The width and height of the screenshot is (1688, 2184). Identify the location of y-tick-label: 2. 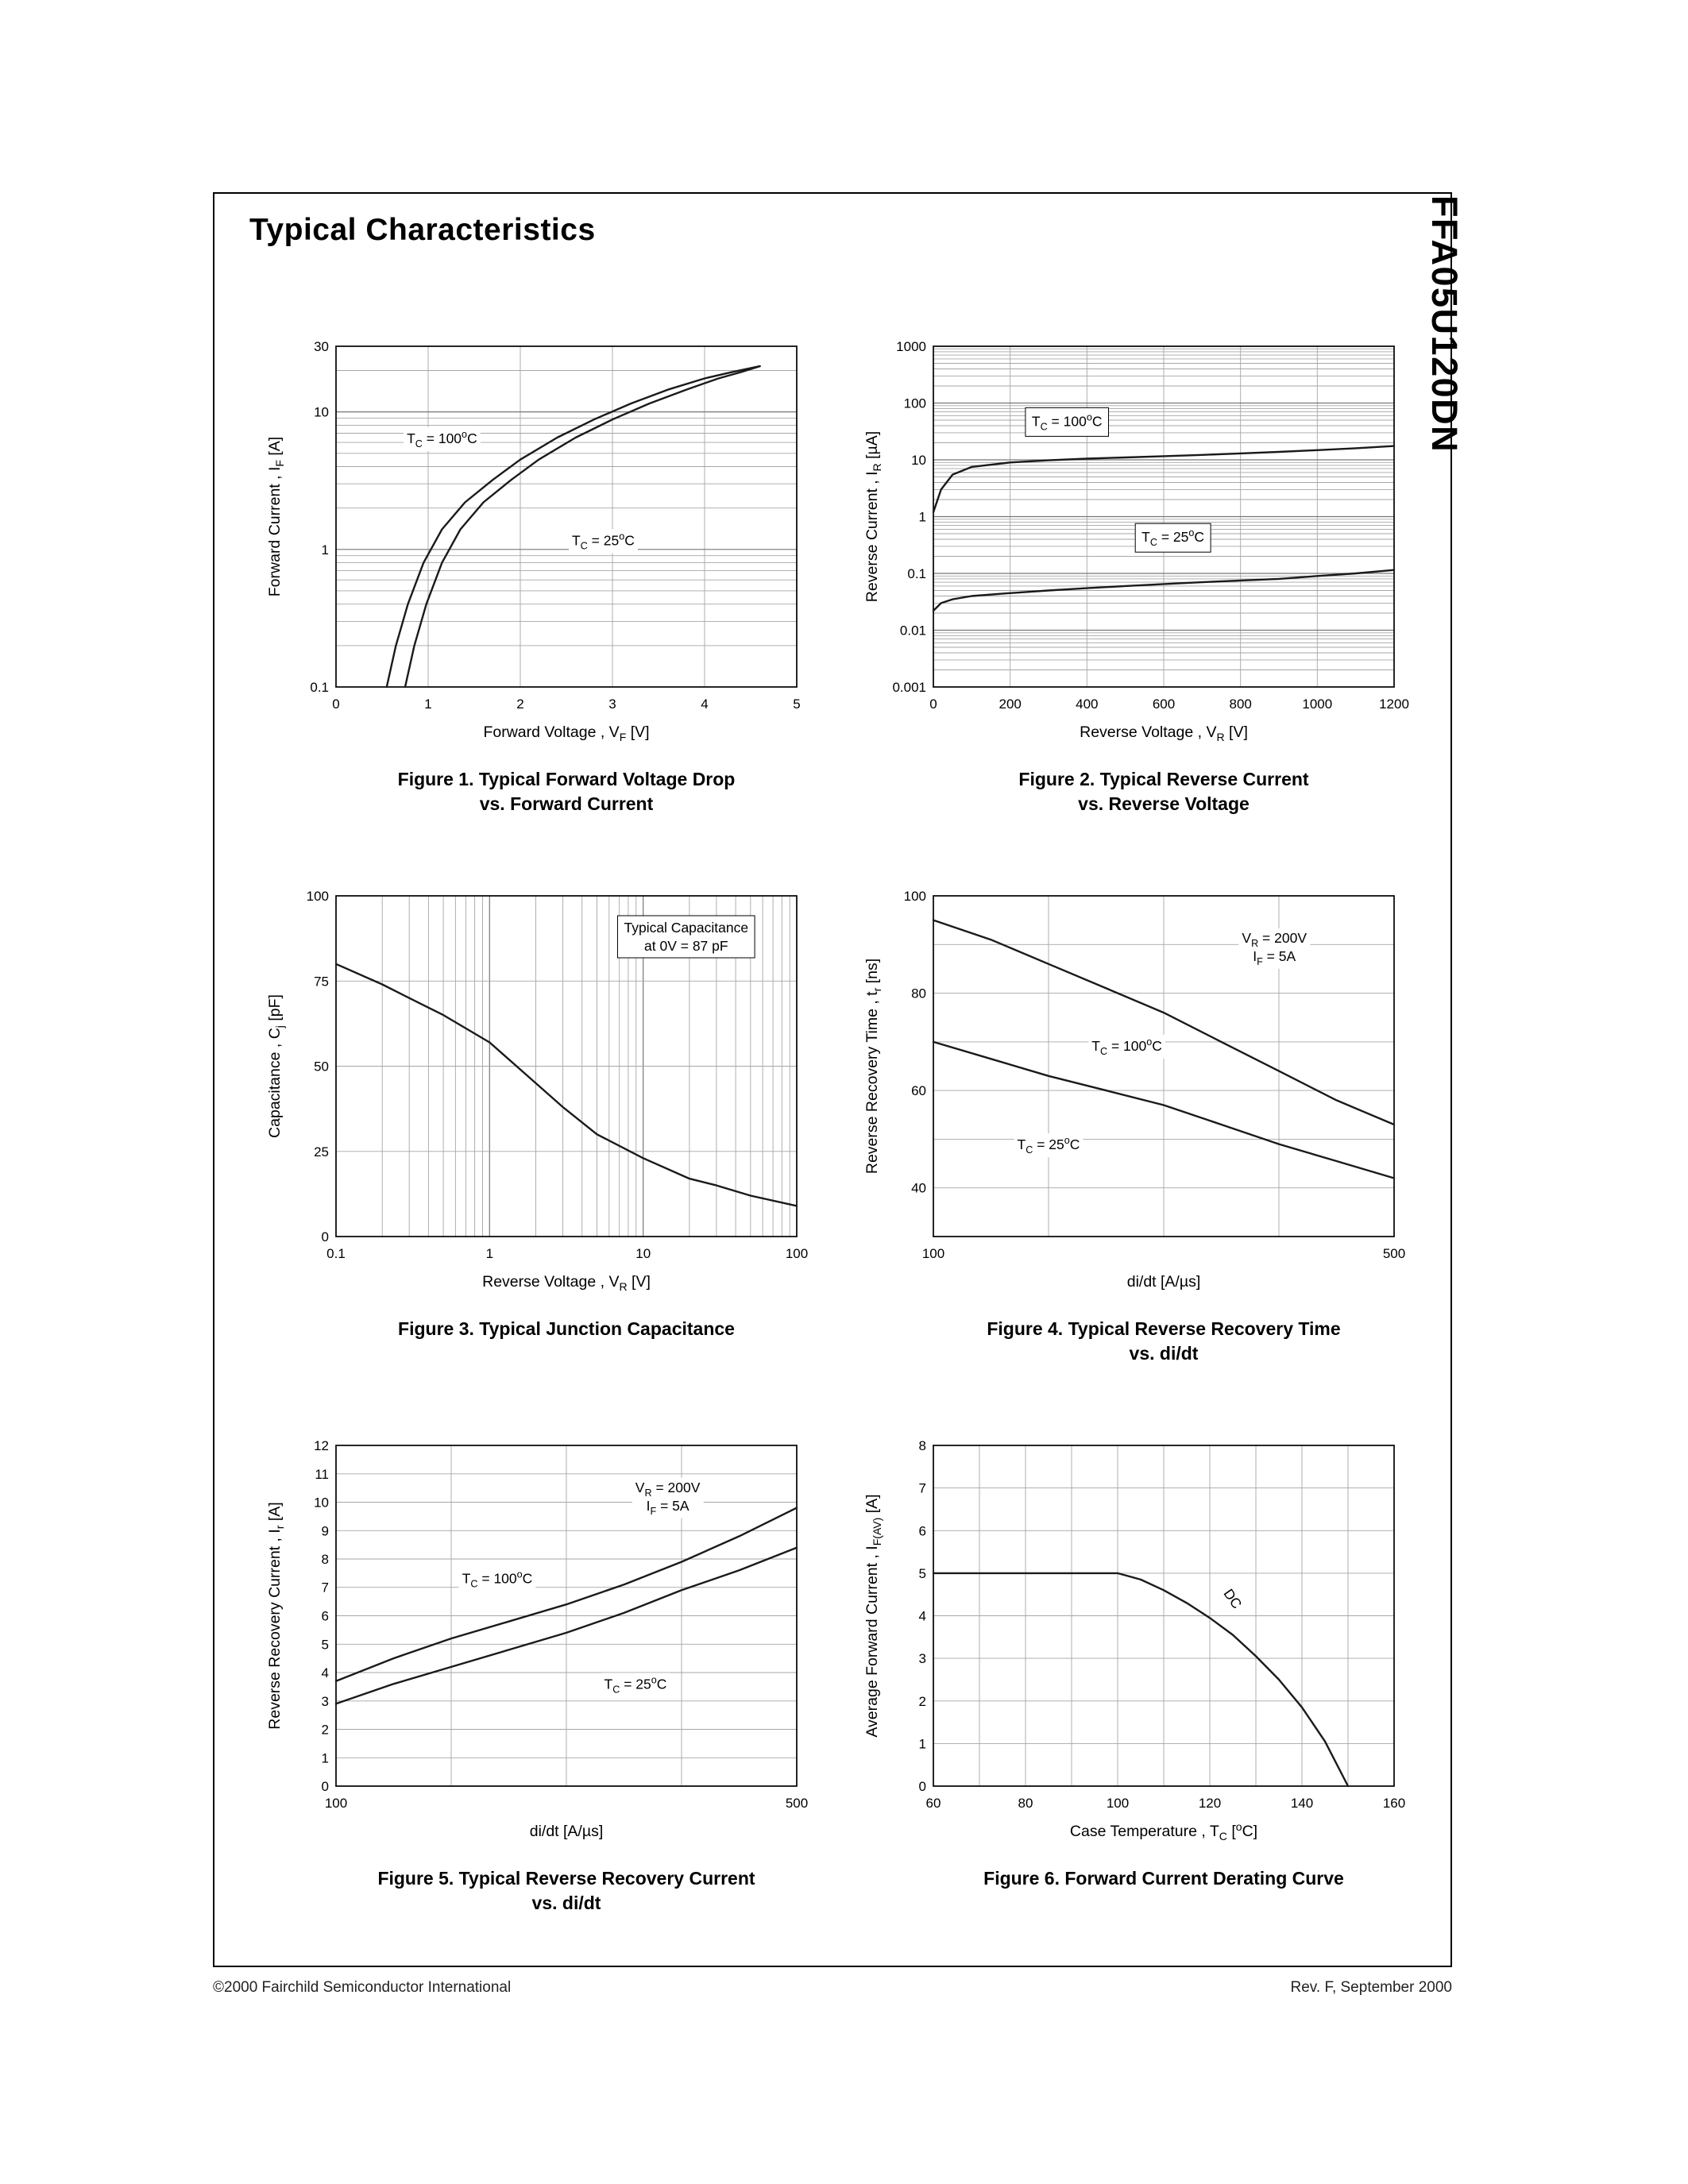
(325, 1730).